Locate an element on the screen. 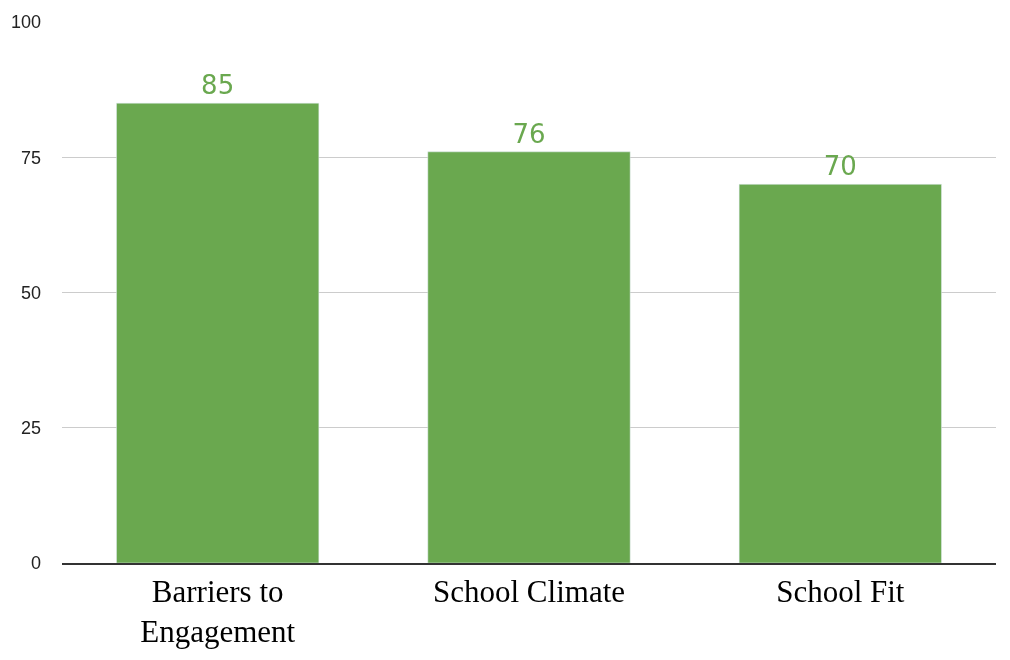  data-label: 76 is located at coordinates (529, 133).